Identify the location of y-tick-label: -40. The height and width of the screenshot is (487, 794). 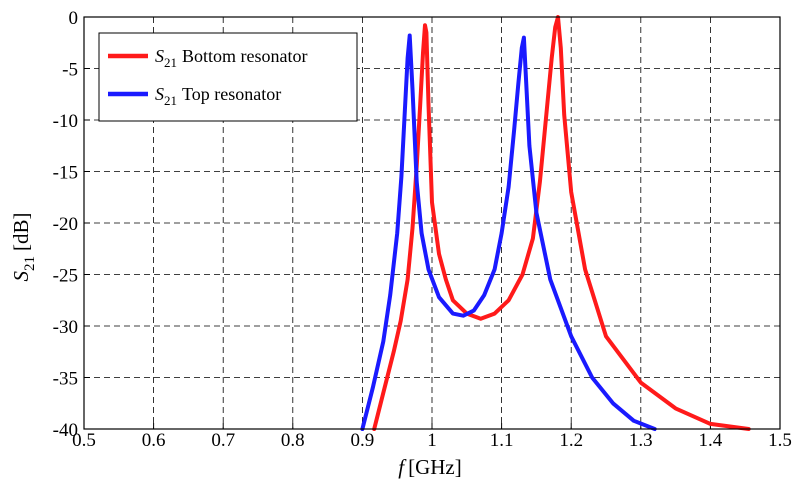
(65, 430).